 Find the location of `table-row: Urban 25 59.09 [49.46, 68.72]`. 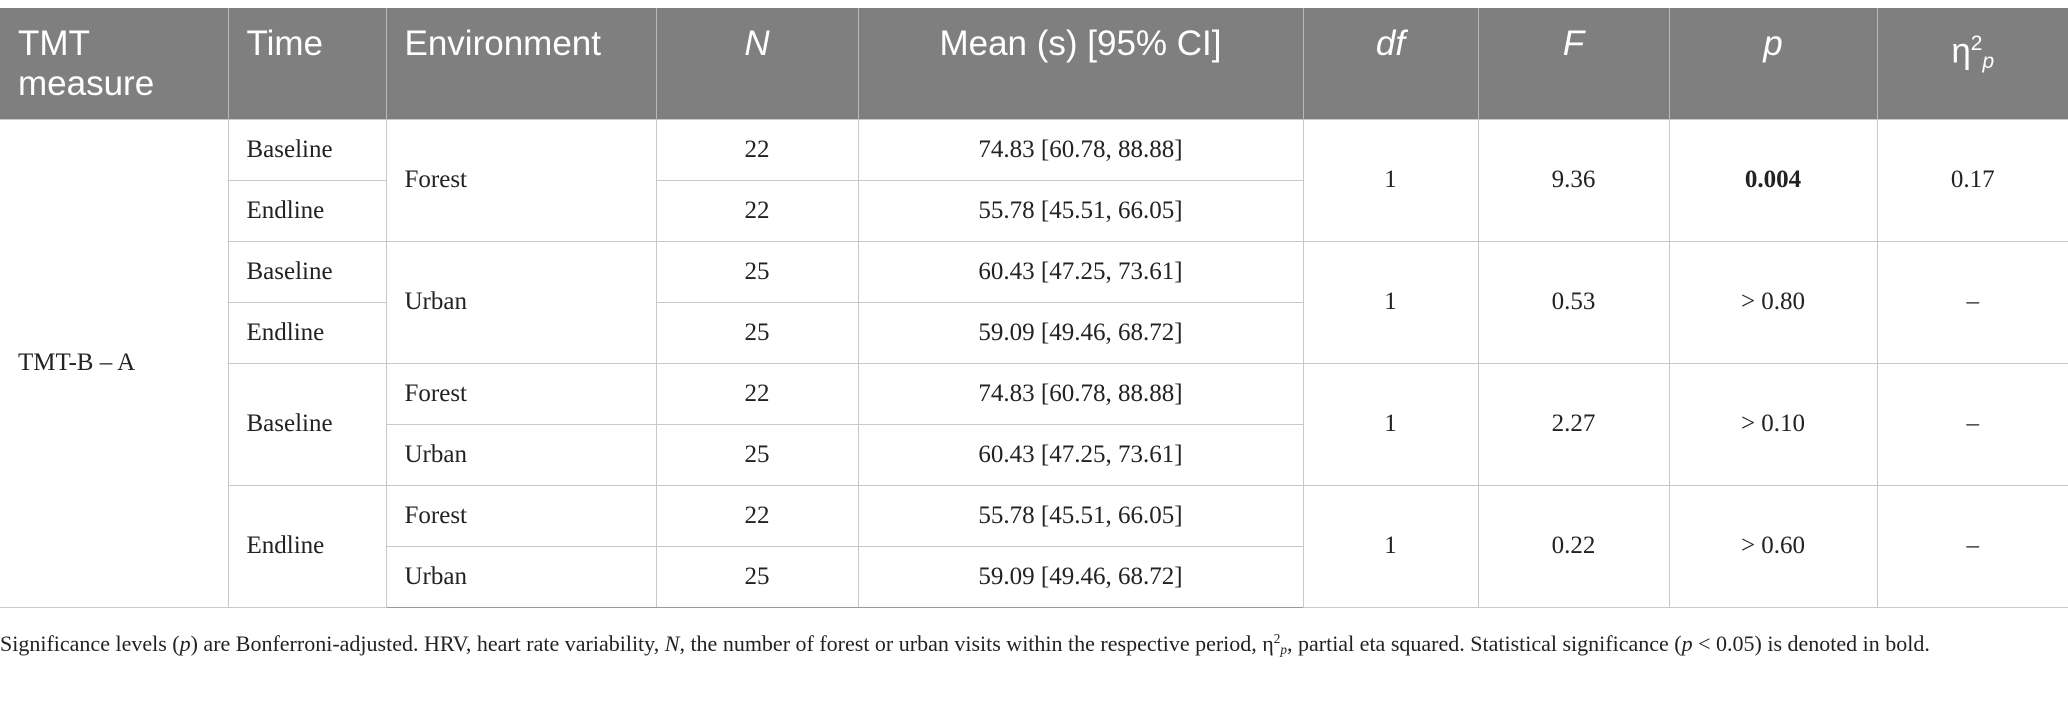

table-row: Urban 25 59.09 [49.46, 68.72] is located at coordinates (1034, 576).